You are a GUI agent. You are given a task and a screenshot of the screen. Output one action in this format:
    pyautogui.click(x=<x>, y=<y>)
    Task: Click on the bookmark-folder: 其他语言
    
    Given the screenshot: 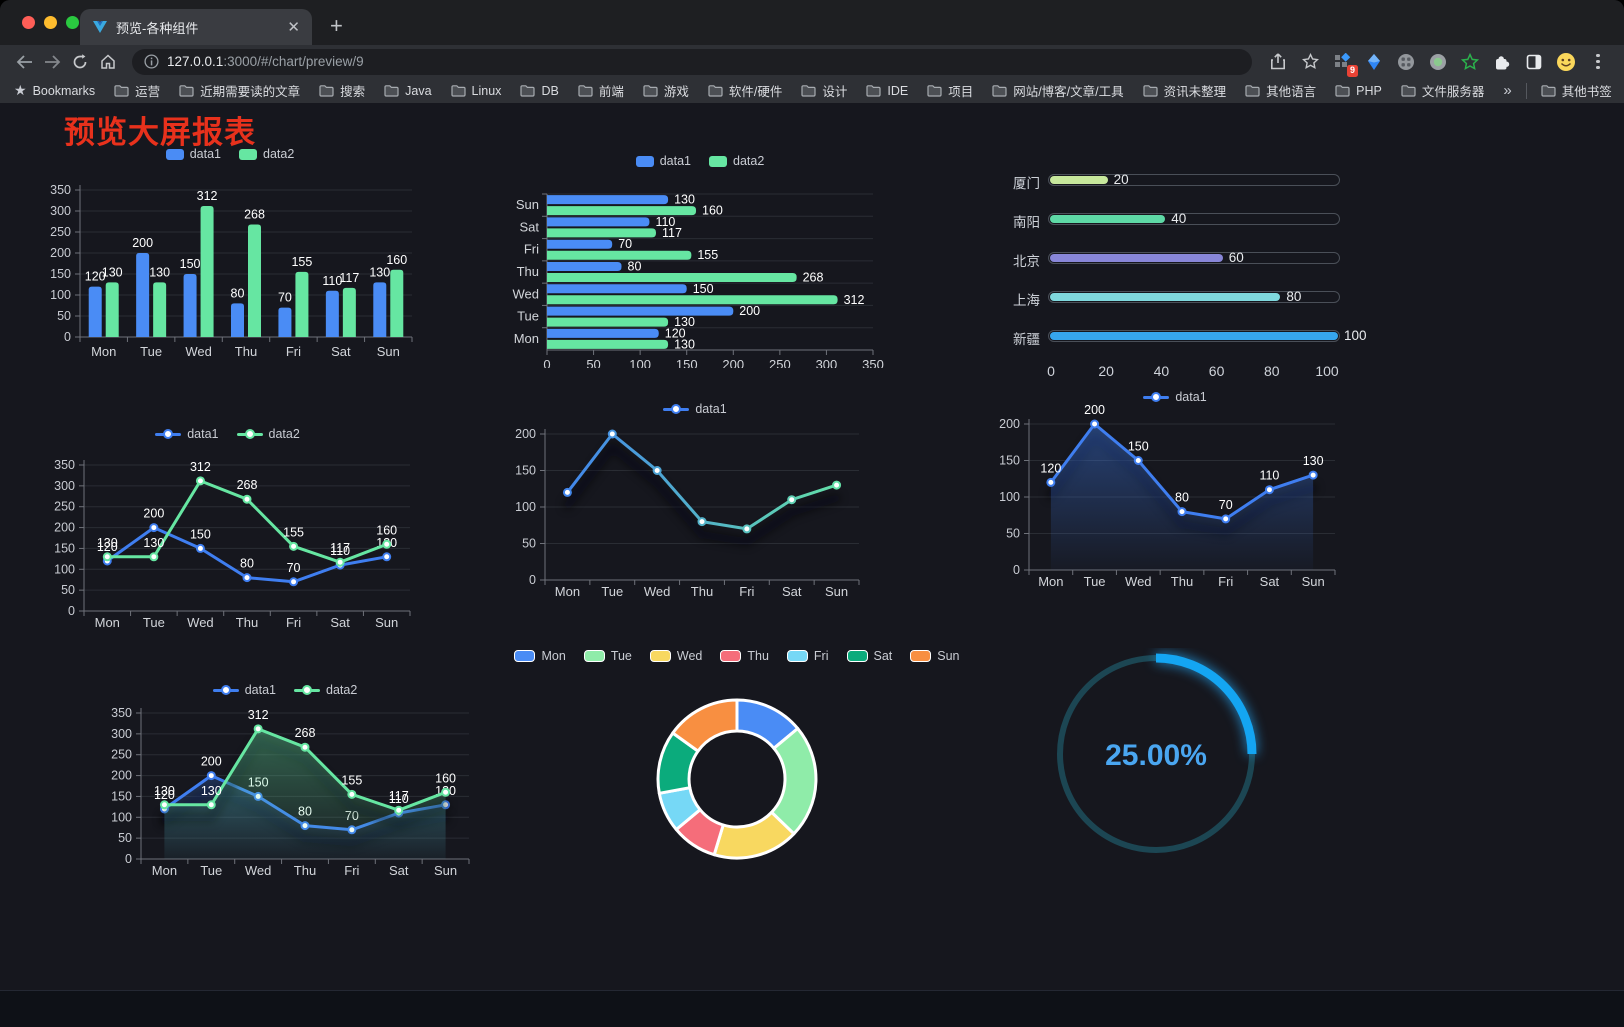 What is the action you would take?
    pyautogui.click(x=1280, y=90)
    